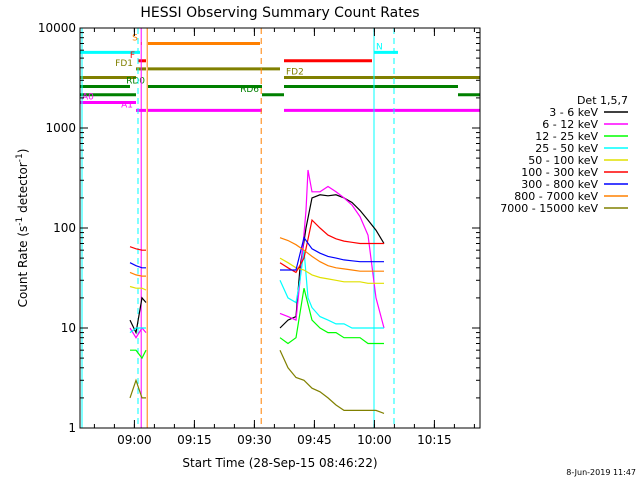 The image size is (640, 480). What do you see at coordinates (314, 440) in the screenshot?
I see `x-tick-label-3: 09:45` at bounding box center [314, 440].